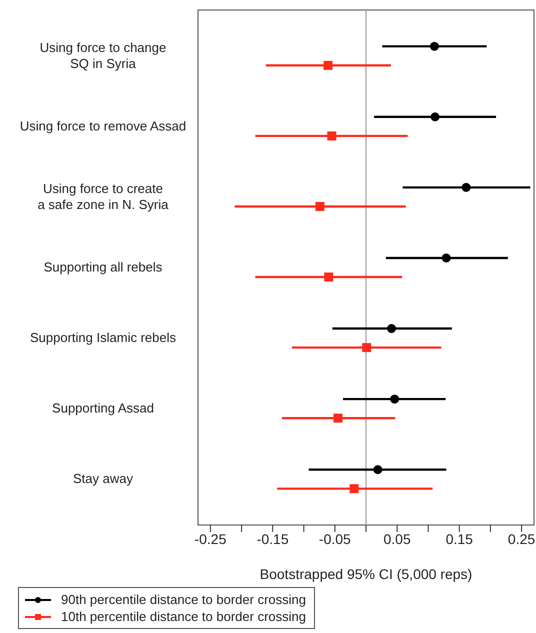  Describe the element at coordinates (183, 599) in the screenshot. I see `legend-label: 90th percentile distance to border crossing` at that location.